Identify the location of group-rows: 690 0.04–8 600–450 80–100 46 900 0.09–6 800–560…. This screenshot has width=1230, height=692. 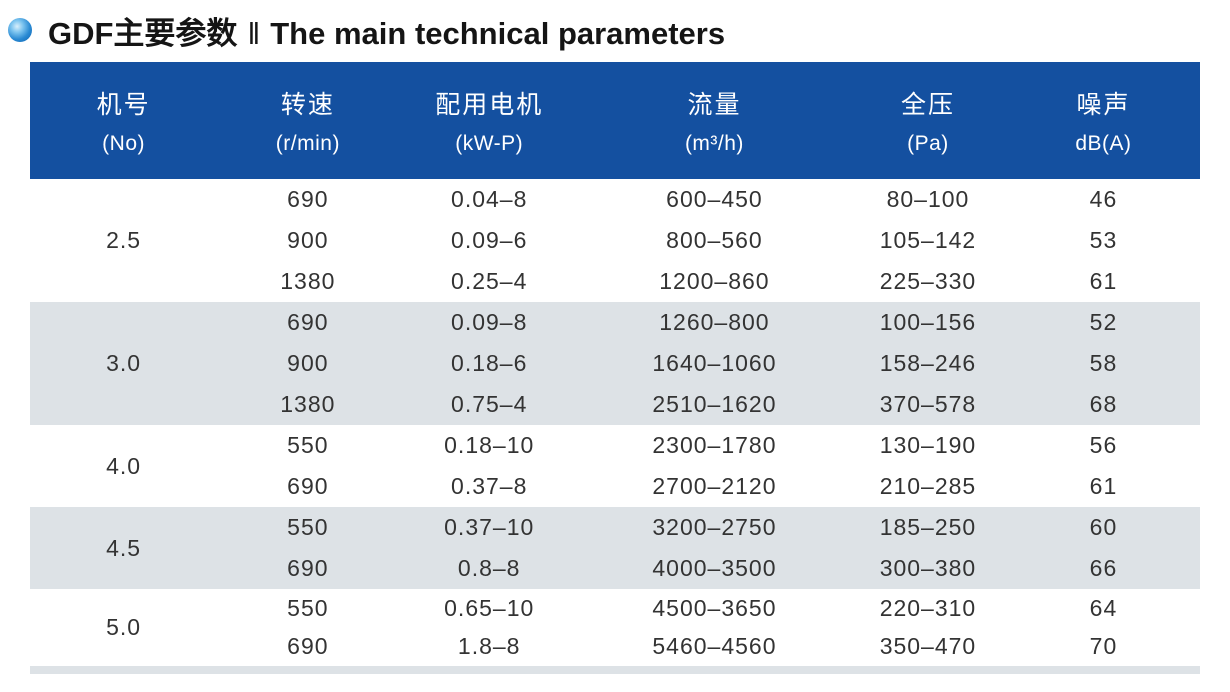
(708, 240).